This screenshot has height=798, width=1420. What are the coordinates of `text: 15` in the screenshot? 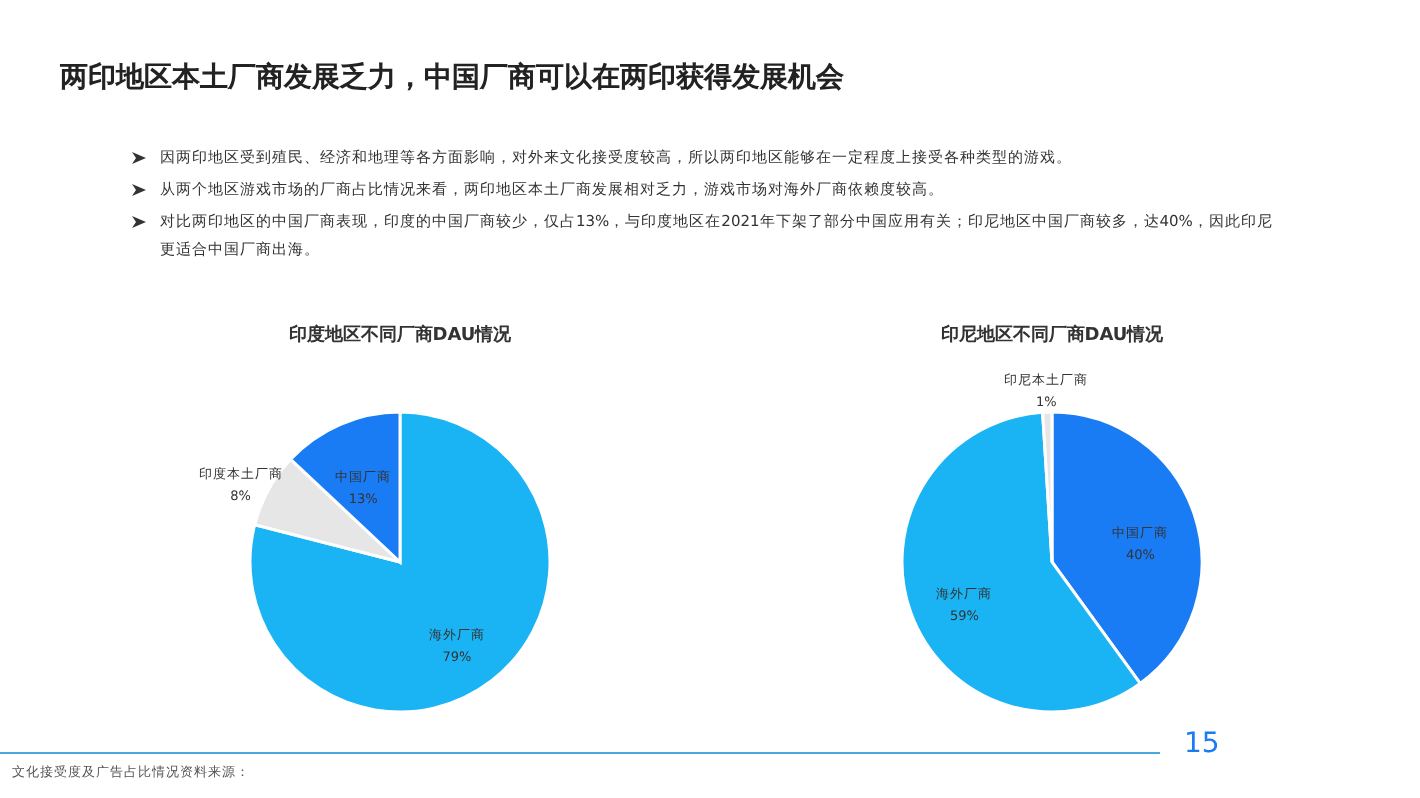 It's located at (1202, 744).